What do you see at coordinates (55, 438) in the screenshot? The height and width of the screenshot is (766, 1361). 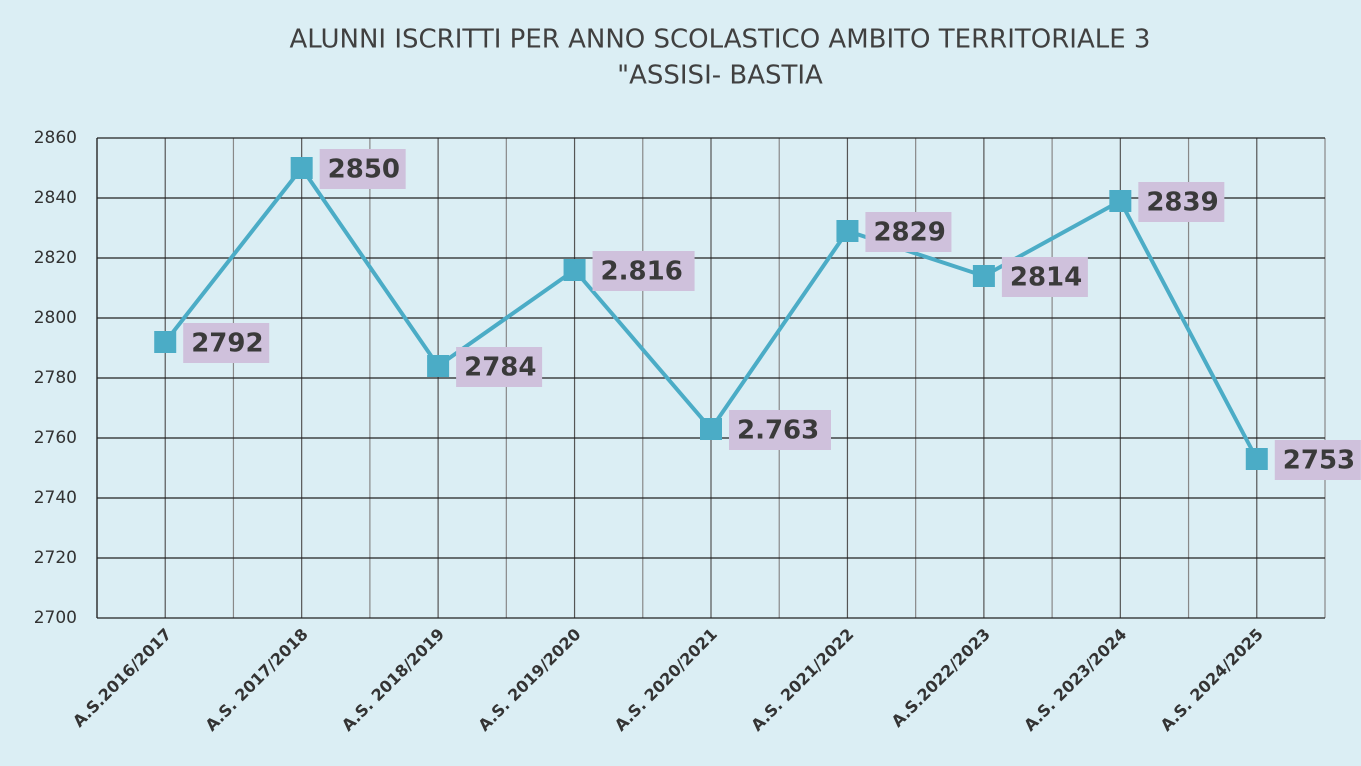 I see `y-tick-label: 2760` at bounding box center [55, 438].